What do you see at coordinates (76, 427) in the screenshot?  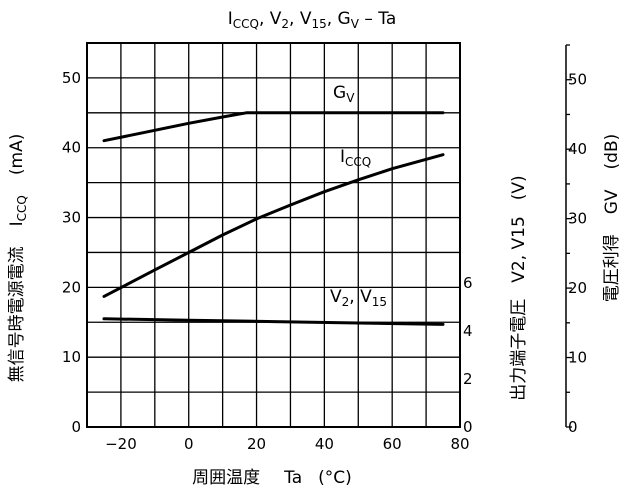 I see `left-tick-label: 0` at bounding box center [76, 427].